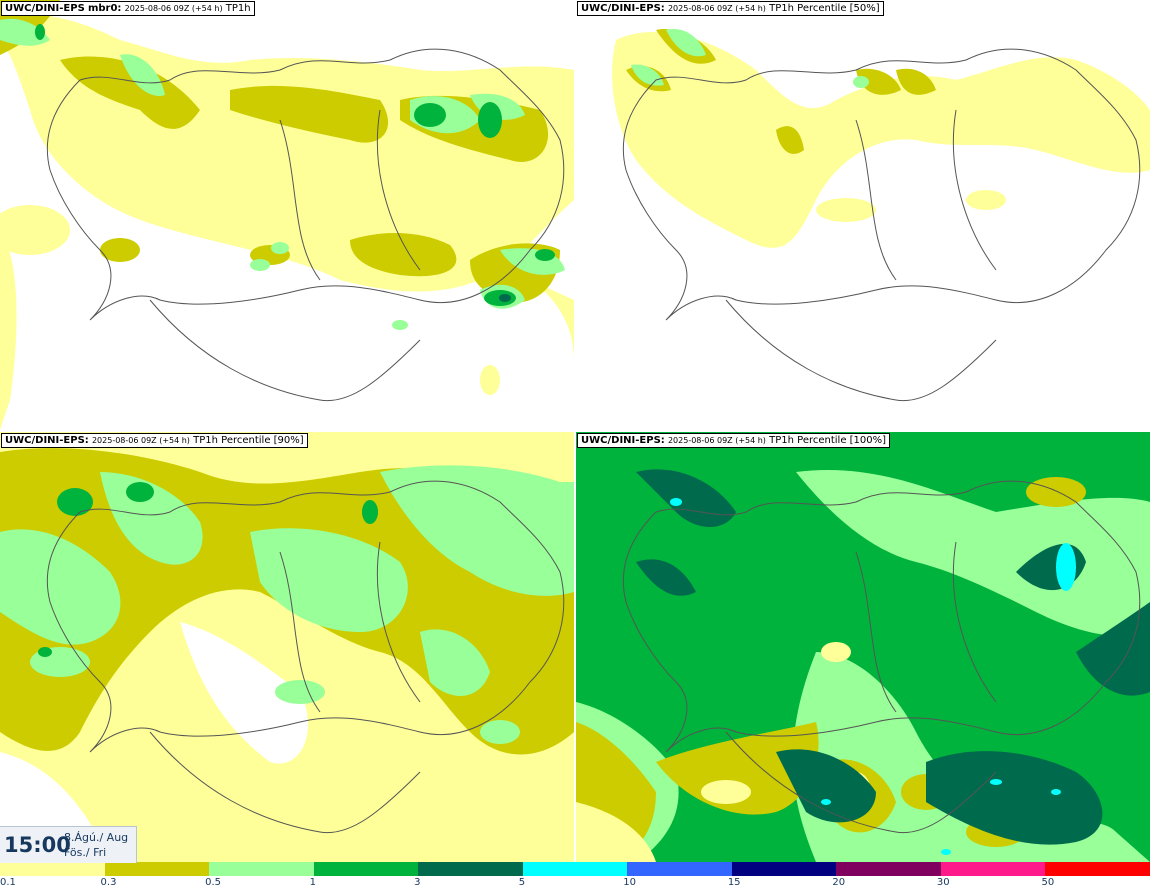 Image resolution: width=1150 pixels, height=891 pixels. Describe the element at coordinates (828, 440) in the screenshot. I see `panel-field: TP1h Percentile [100%]` at that location.